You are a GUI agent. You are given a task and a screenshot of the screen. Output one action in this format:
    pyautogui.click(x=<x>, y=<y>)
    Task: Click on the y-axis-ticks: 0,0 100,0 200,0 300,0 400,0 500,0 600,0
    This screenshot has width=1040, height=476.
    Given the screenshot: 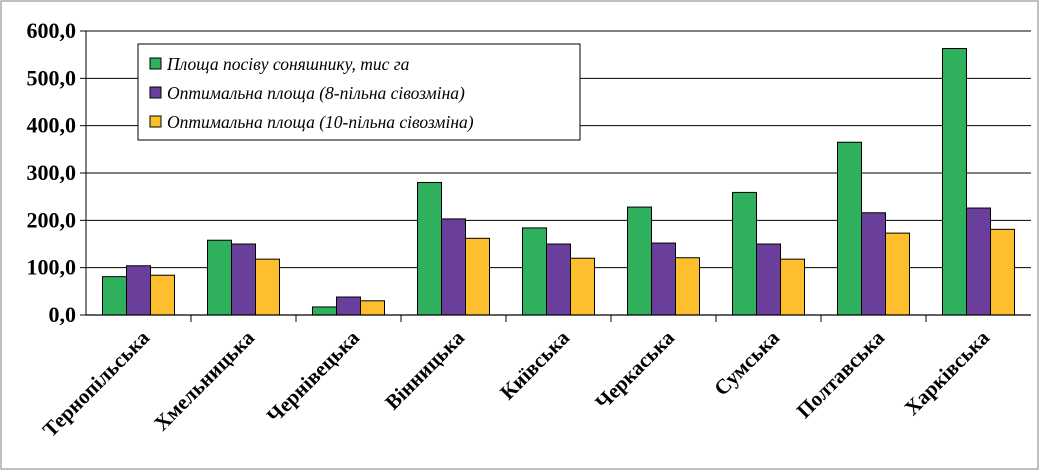 What is the action you would take?
    pyautogui.click(x=52, y=172)
    